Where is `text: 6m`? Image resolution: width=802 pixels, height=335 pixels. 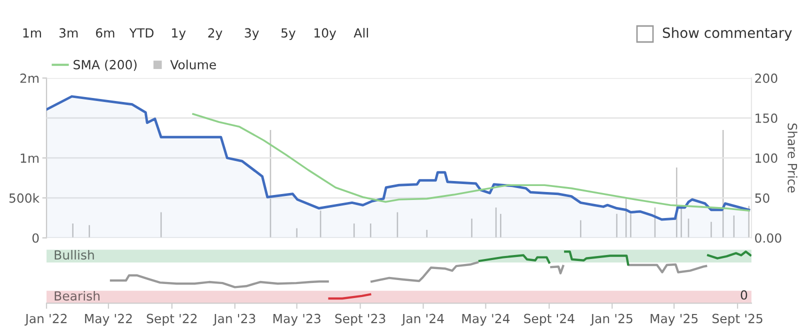
text: 6m is located at coordinates (105, 33).